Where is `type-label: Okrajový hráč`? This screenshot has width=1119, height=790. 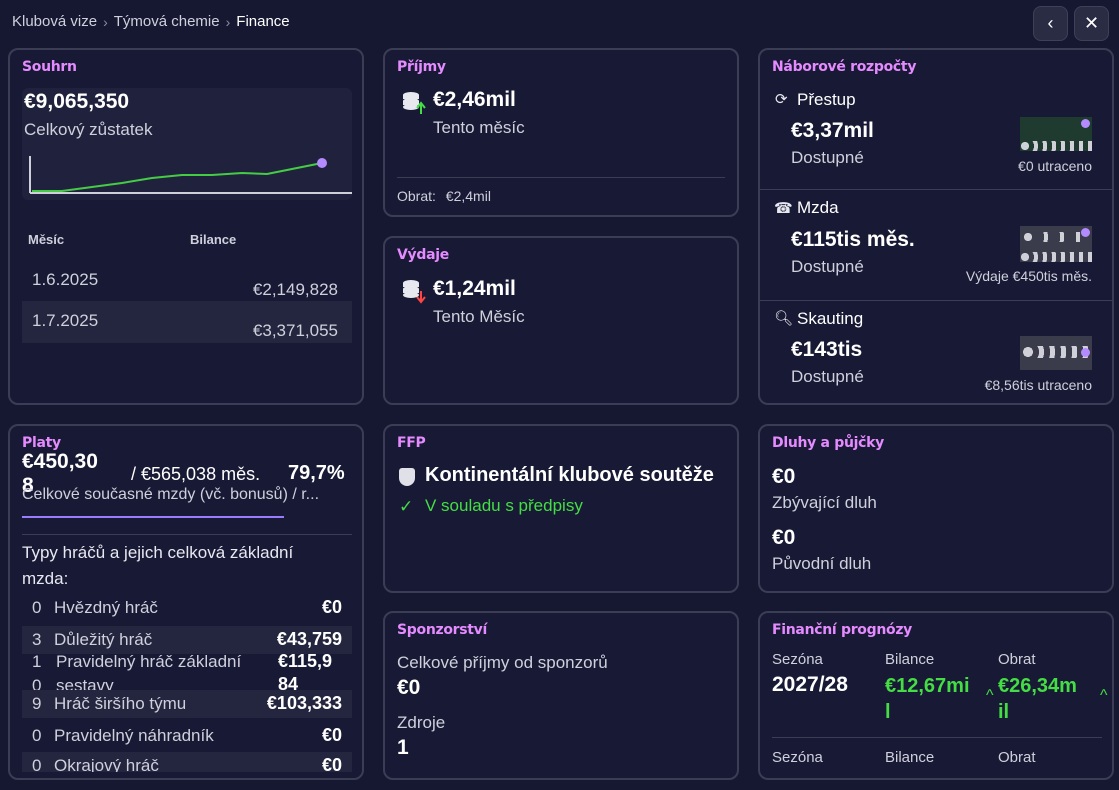
type-label: Okrajový hráč is located at coordinates (106, 764).